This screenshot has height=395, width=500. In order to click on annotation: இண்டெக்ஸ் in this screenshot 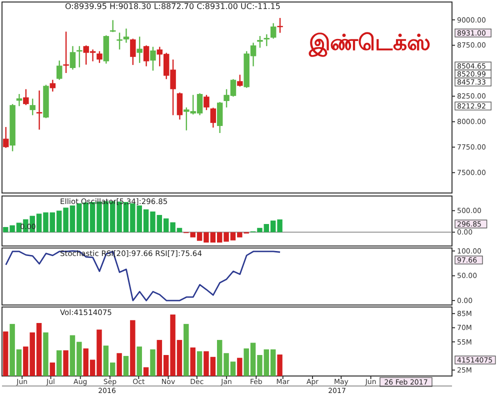, I will do `click(369, 44)`.